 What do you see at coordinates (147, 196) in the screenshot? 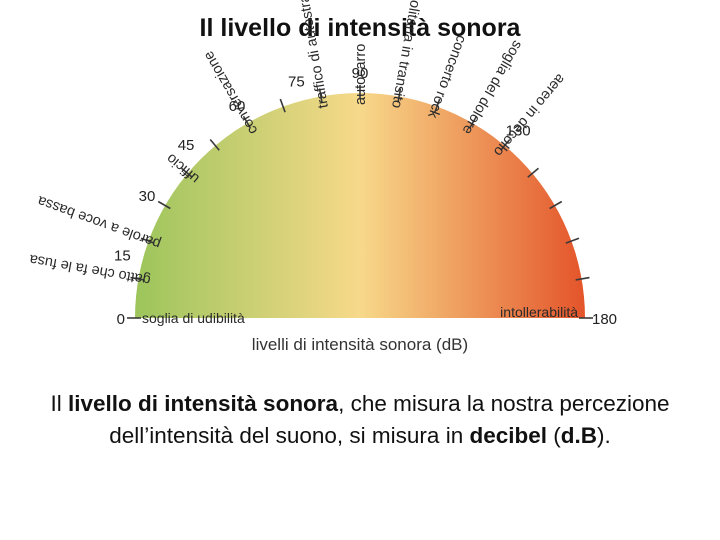
I see `gauge-scale-label-30: 30` at bounding box center [147, 196].